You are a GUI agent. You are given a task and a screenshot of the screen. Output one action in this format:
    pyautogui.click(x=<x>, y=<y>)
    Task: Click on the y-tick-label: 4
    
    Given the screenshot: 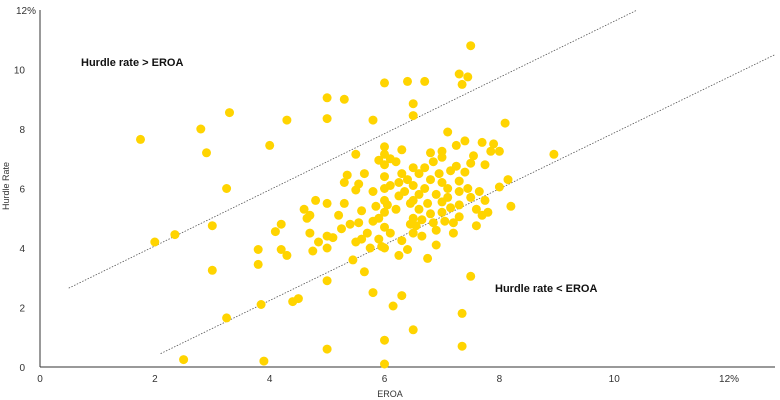 What is the action you would take?
    pyautogui.click(x=22, y=249)
    